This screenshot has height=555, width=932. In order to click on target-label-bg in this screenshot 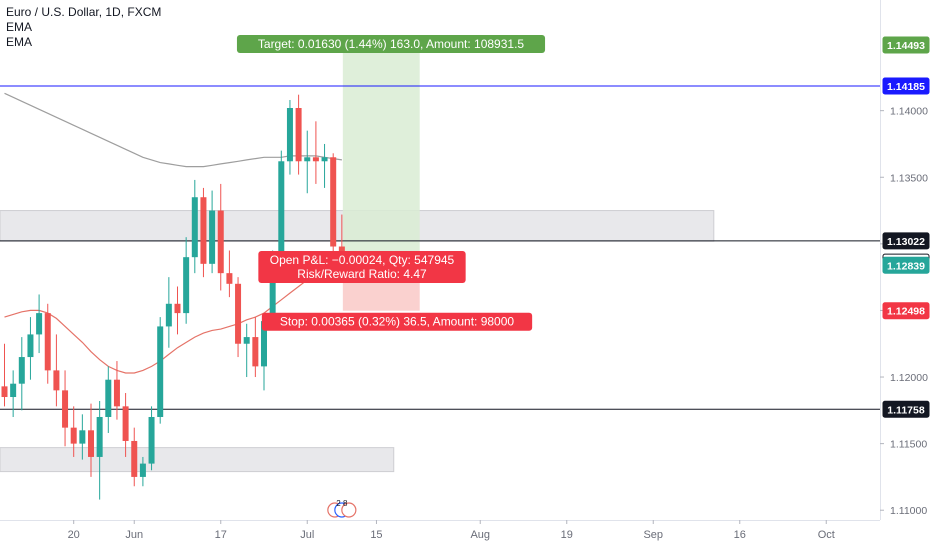, I will do `click(391, 44)`.